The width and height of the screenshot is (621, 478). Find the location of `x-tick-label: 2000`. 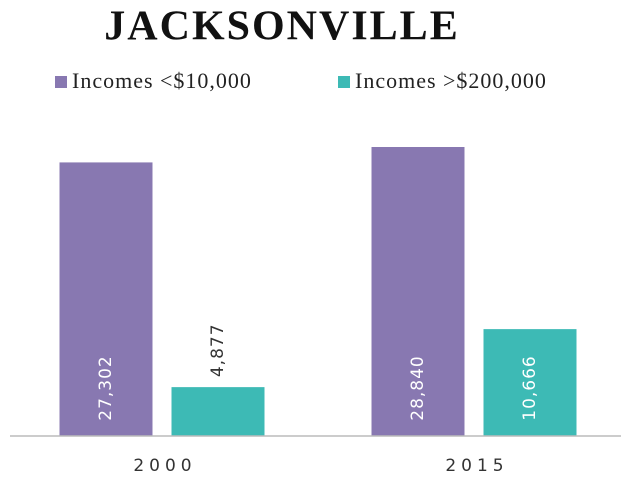

x-tick-label: 2000 is located at coordinates (164, 466).